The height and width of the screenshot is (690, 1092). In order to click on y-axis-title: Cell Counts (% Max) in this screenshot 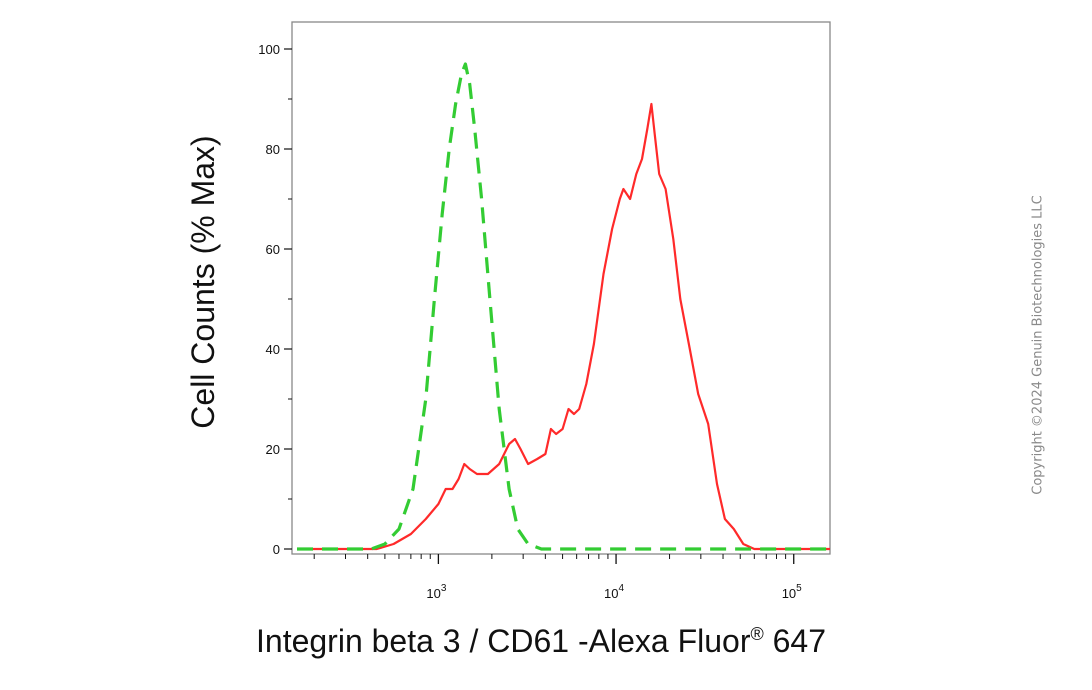, I will do `click(203, 281)`.